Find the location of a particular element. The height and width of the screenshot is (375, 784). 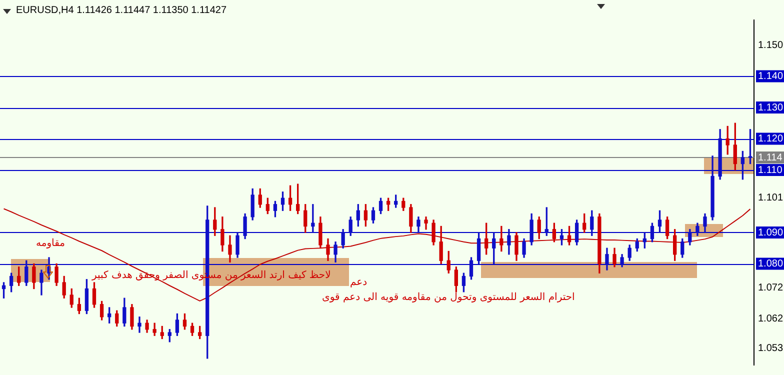

y-tick-label: 1.101 is located at coordinates (771, 198).